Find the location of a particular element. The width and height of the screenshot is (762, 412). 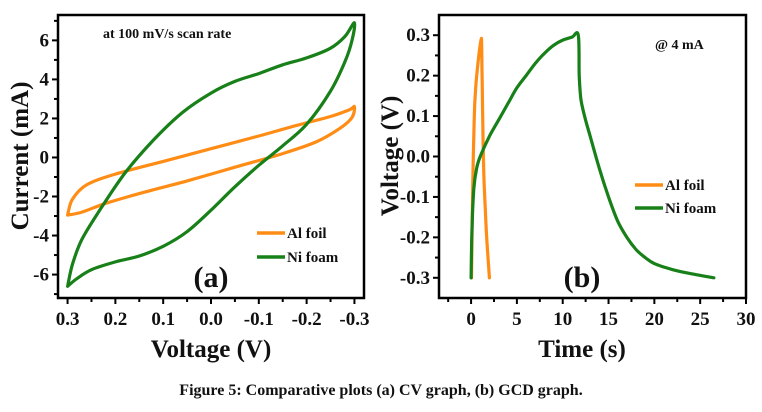

gcd-x-tick-label: 20 is located at coordinates (654, 319).